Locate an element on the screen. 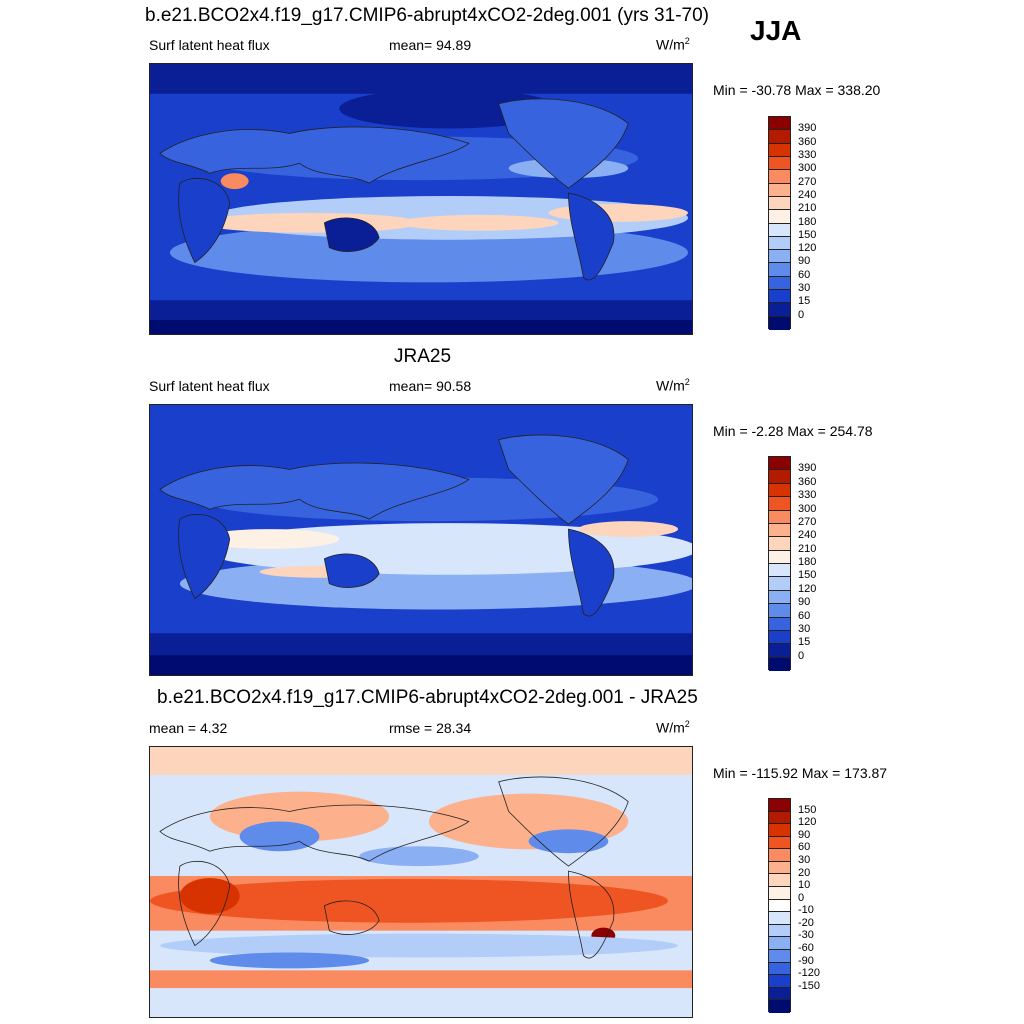  panel3-map is located at coordinates (421, 882).